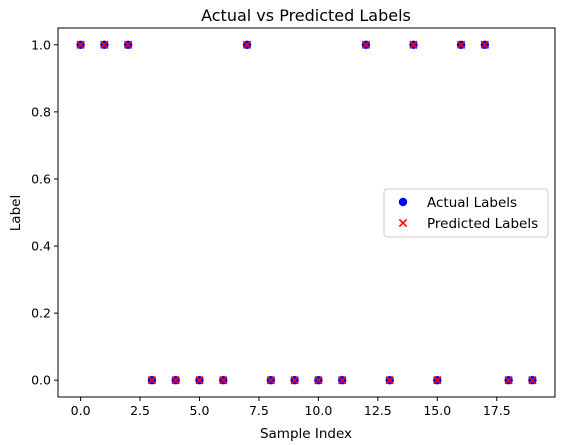 Image resolution: width=578 pixels, height=445 pixels. I want to click on y-tick-label: 0.8, so click(41, 111).